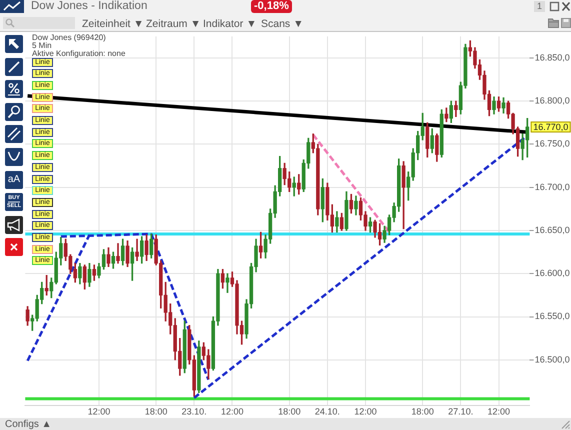  I want to click on text: -0,18%, so click(271, 6).